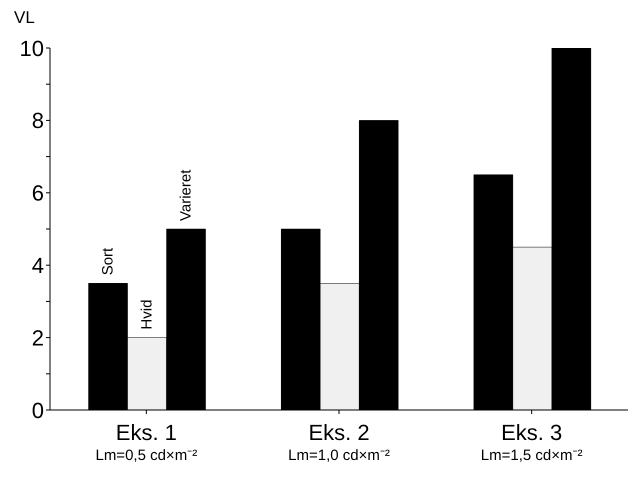  Describe the element at coordinates (38, 265) in the screenshot. I see `y-tick-label: 4` at that location.